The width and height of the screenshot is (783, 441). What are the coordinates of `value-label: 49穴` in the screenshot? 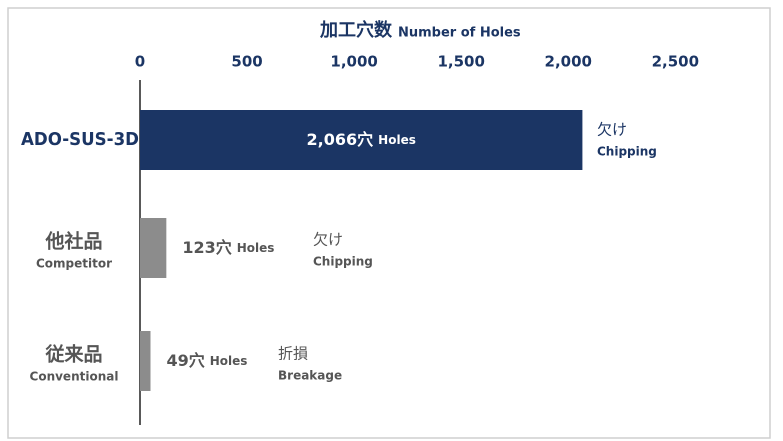 It's located at (185, 360).